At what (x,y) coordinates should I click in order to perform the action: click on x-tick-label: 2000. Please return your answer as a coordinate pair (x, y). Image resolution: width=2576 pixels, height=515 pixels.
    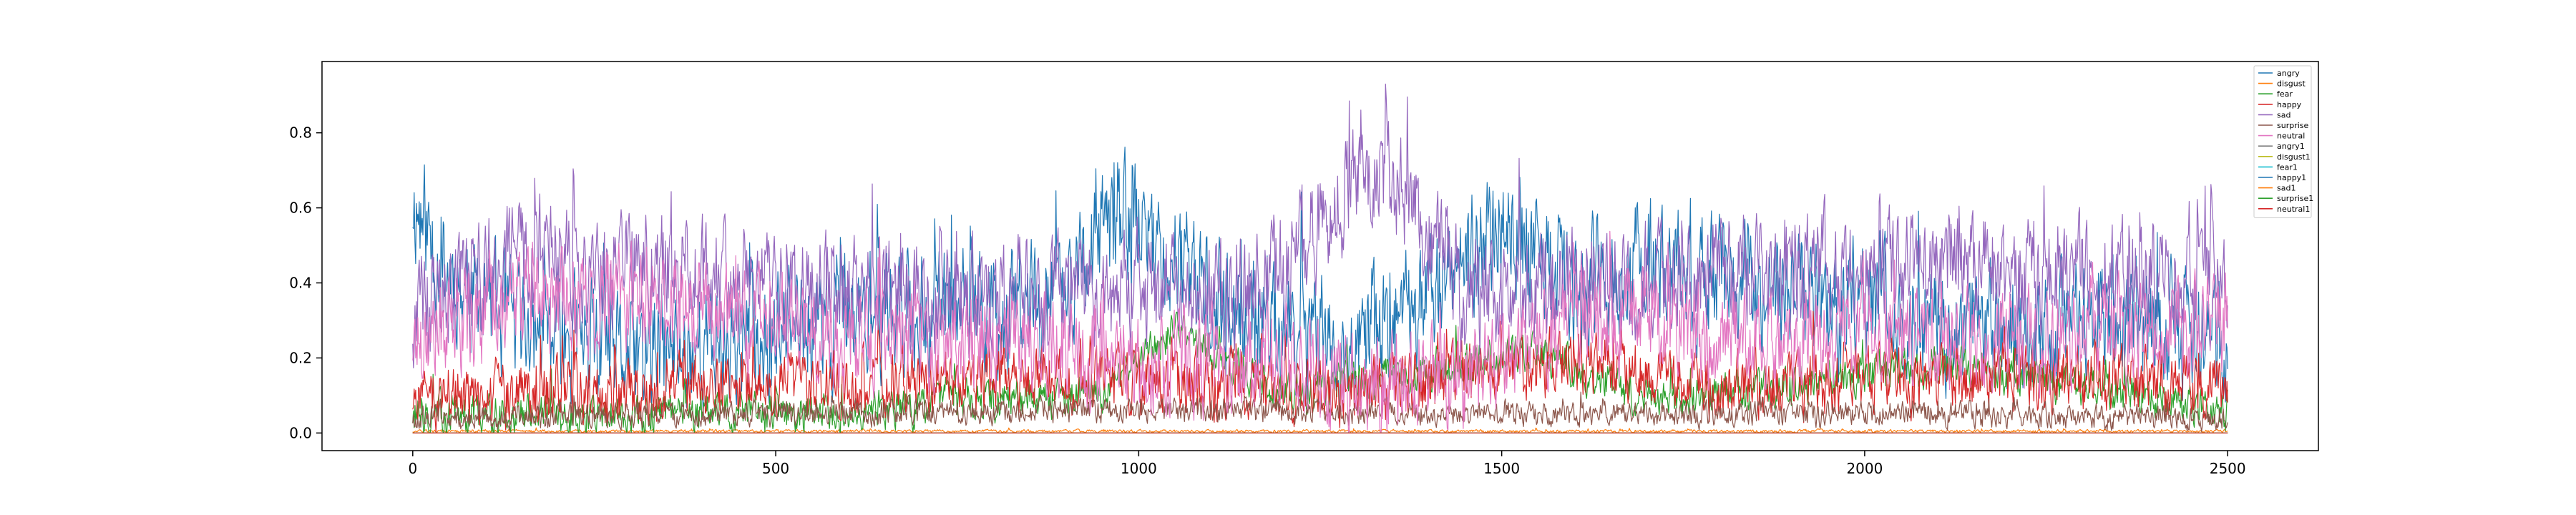
    Looking at the image, I should click on (1864, 469).